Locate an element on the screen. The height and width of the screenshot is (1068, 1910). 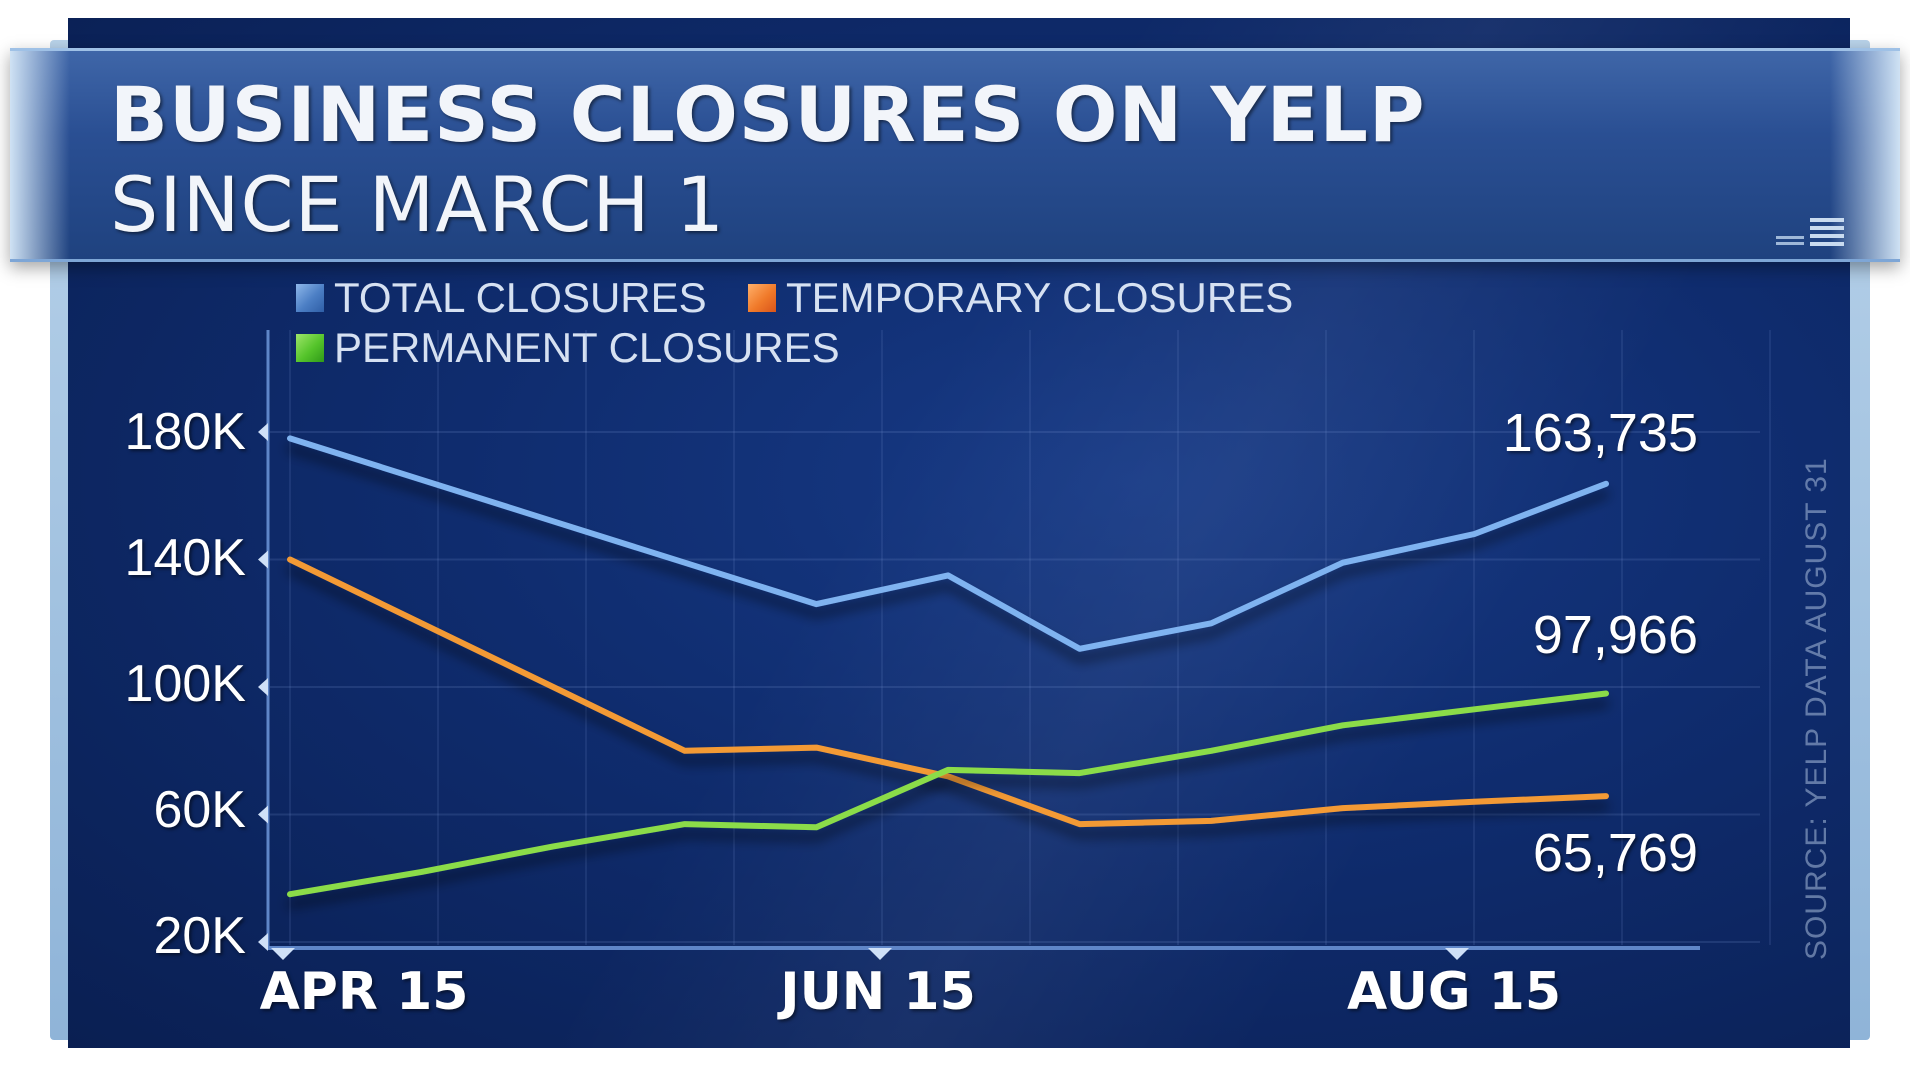
decorative-bars-icon is located at coordinates (1810, 232).